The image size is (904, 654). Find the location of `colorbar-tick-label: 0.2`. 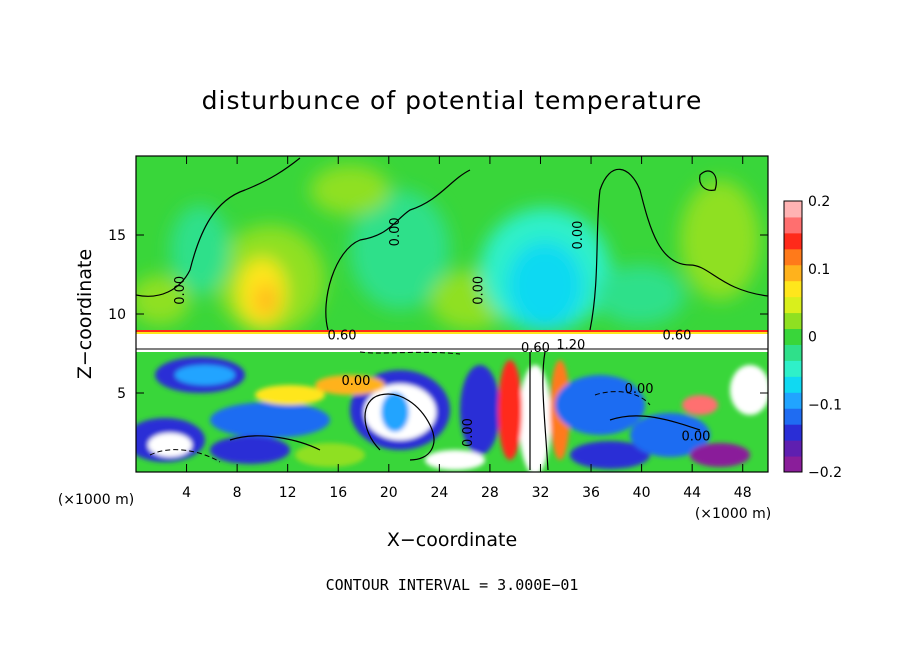

colorbar-tick-label: 0.2 is located at coordinates (819, 202).